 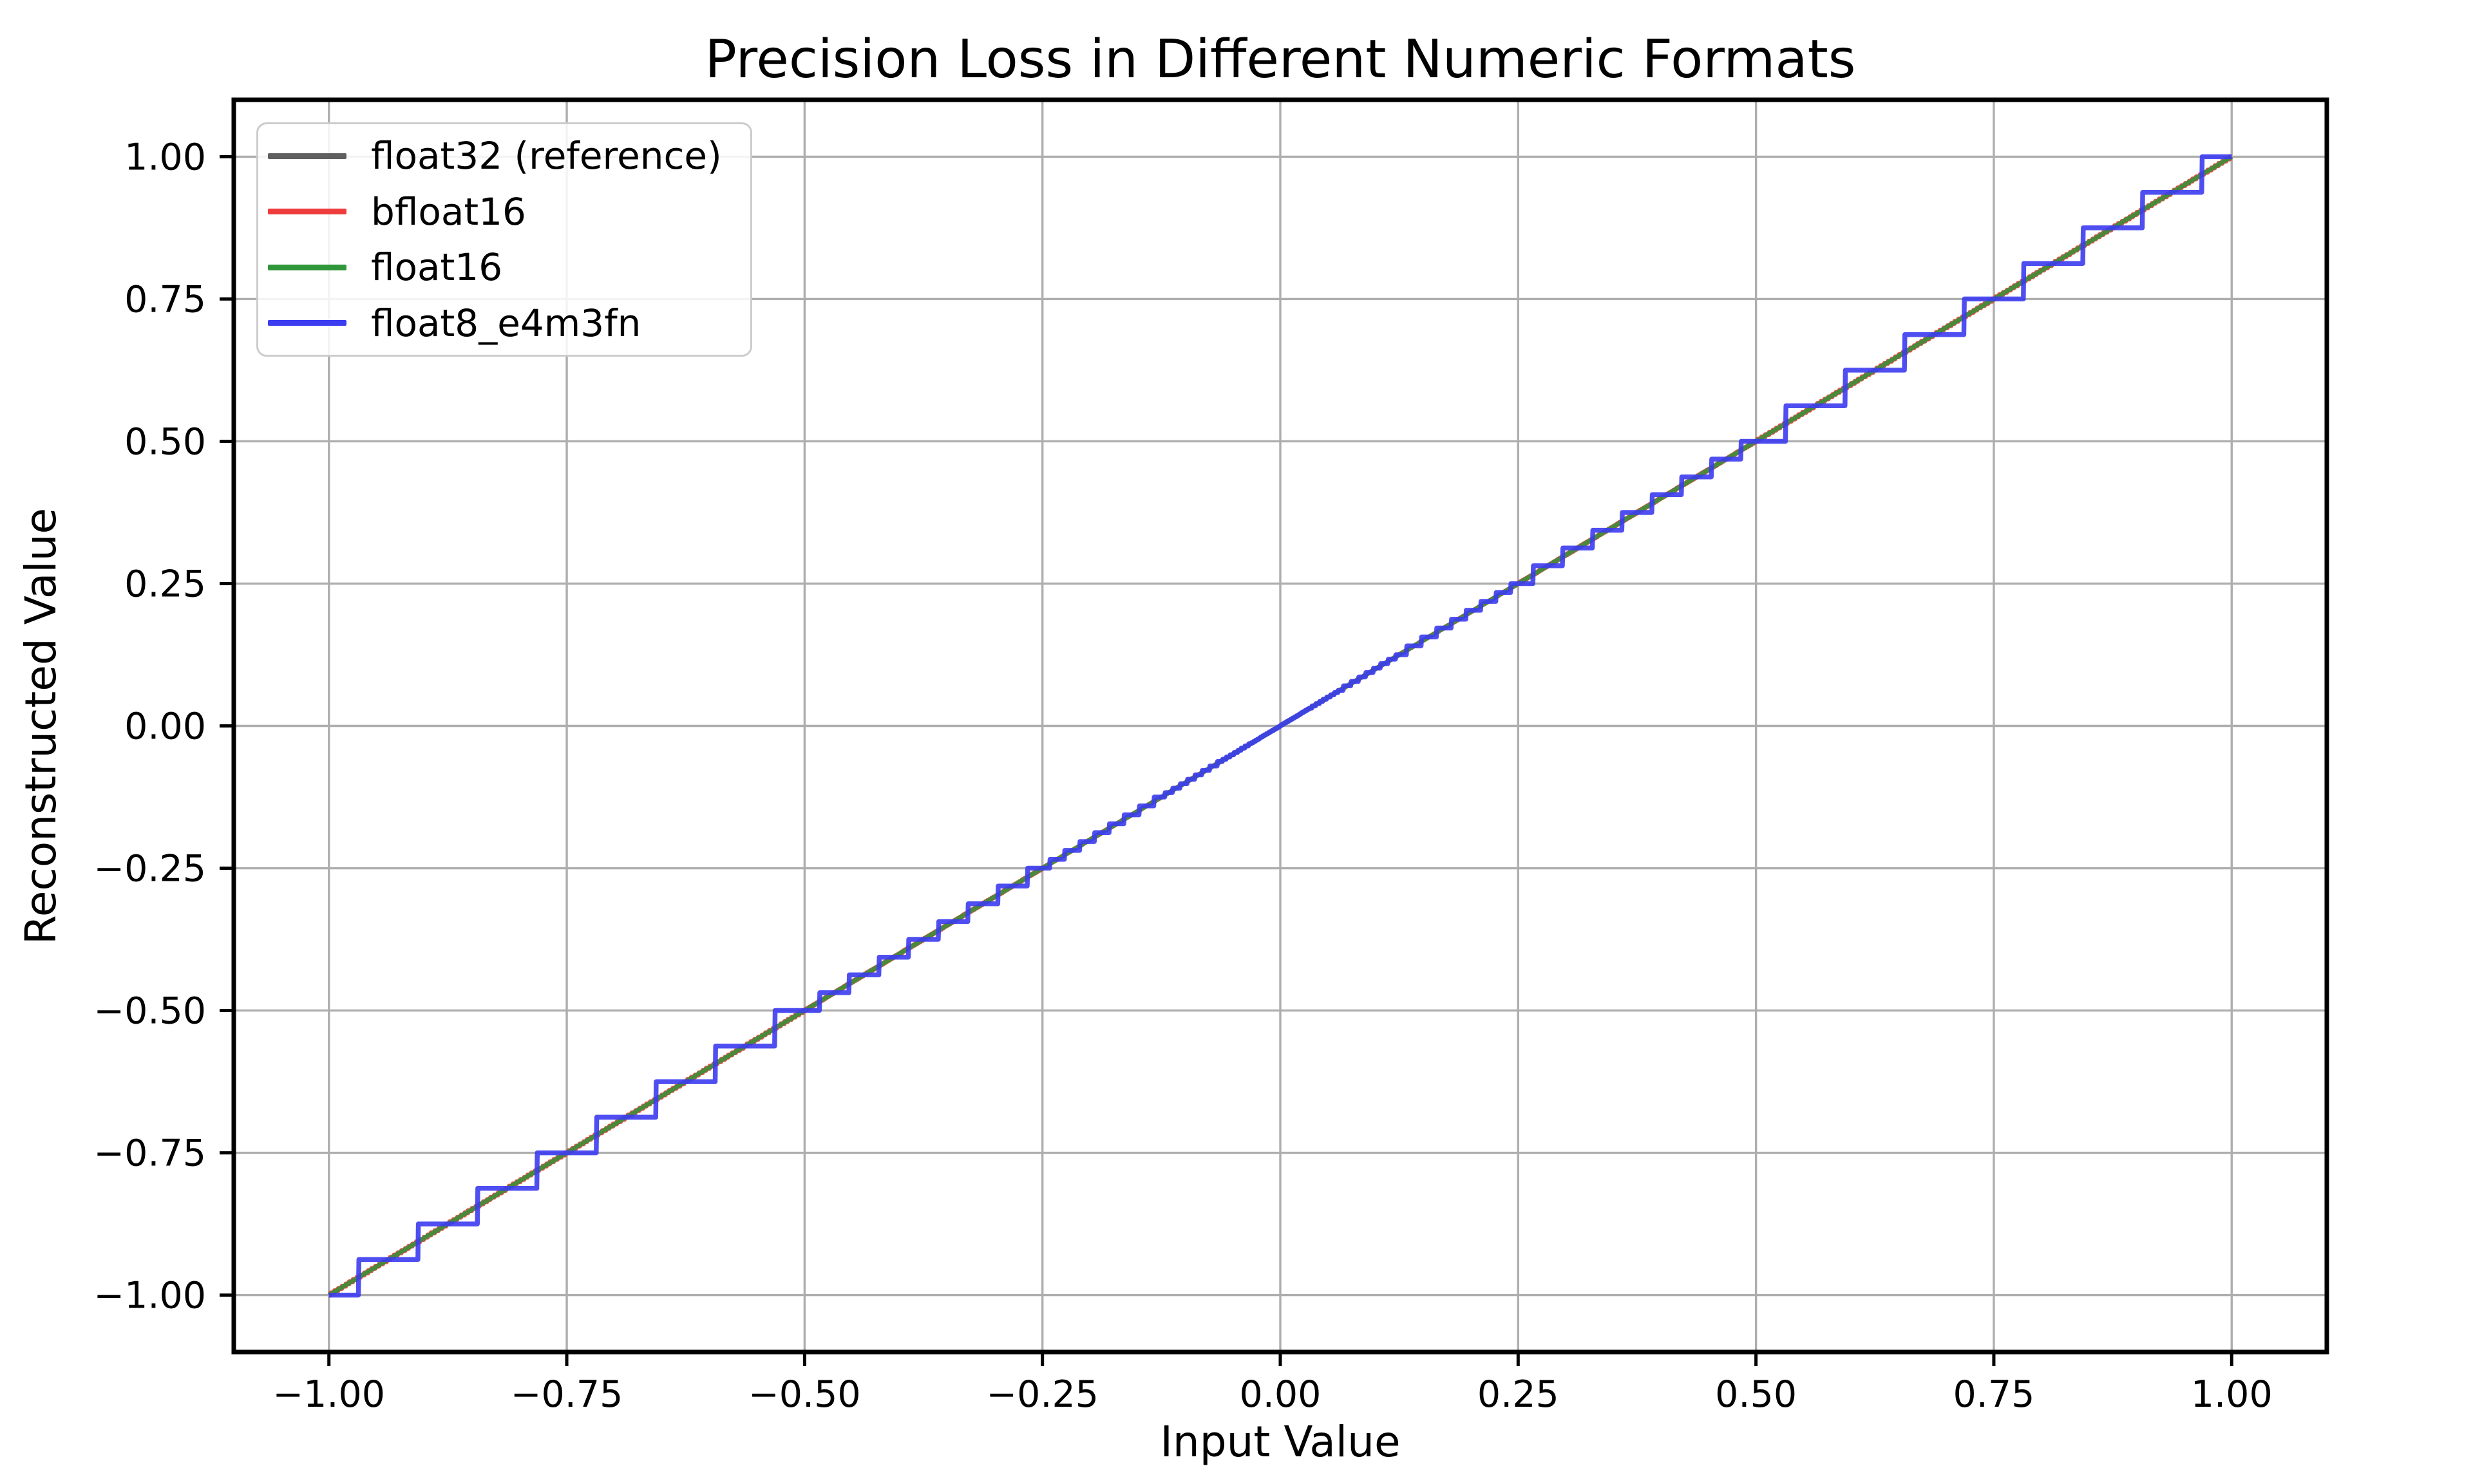 I want to click on legend-entry: bfloat16, so click(x=504, y=212).